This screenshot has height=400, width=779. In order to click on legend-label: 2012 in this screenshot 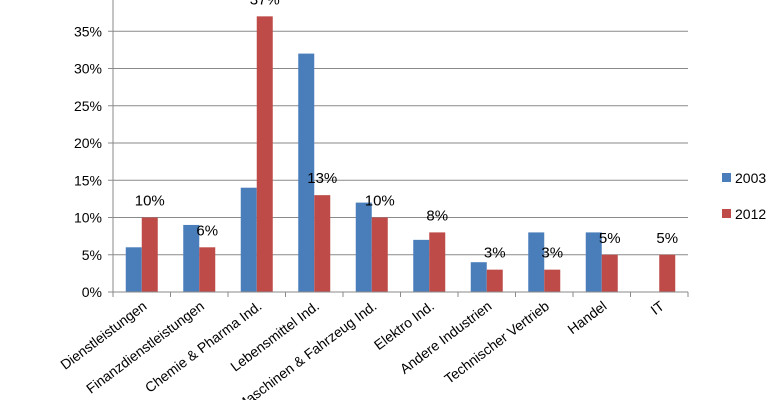, I will do `click(750, 214)`.